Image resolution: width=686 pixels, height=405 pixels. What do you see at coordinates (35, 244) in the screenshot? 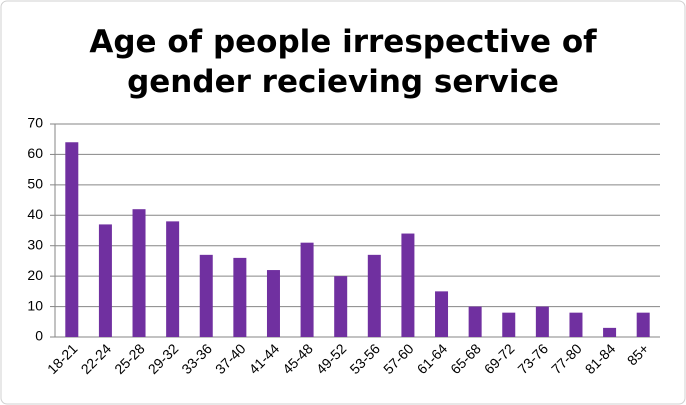
I see `y-tick-label: 30` at bounding box center [35, 244].